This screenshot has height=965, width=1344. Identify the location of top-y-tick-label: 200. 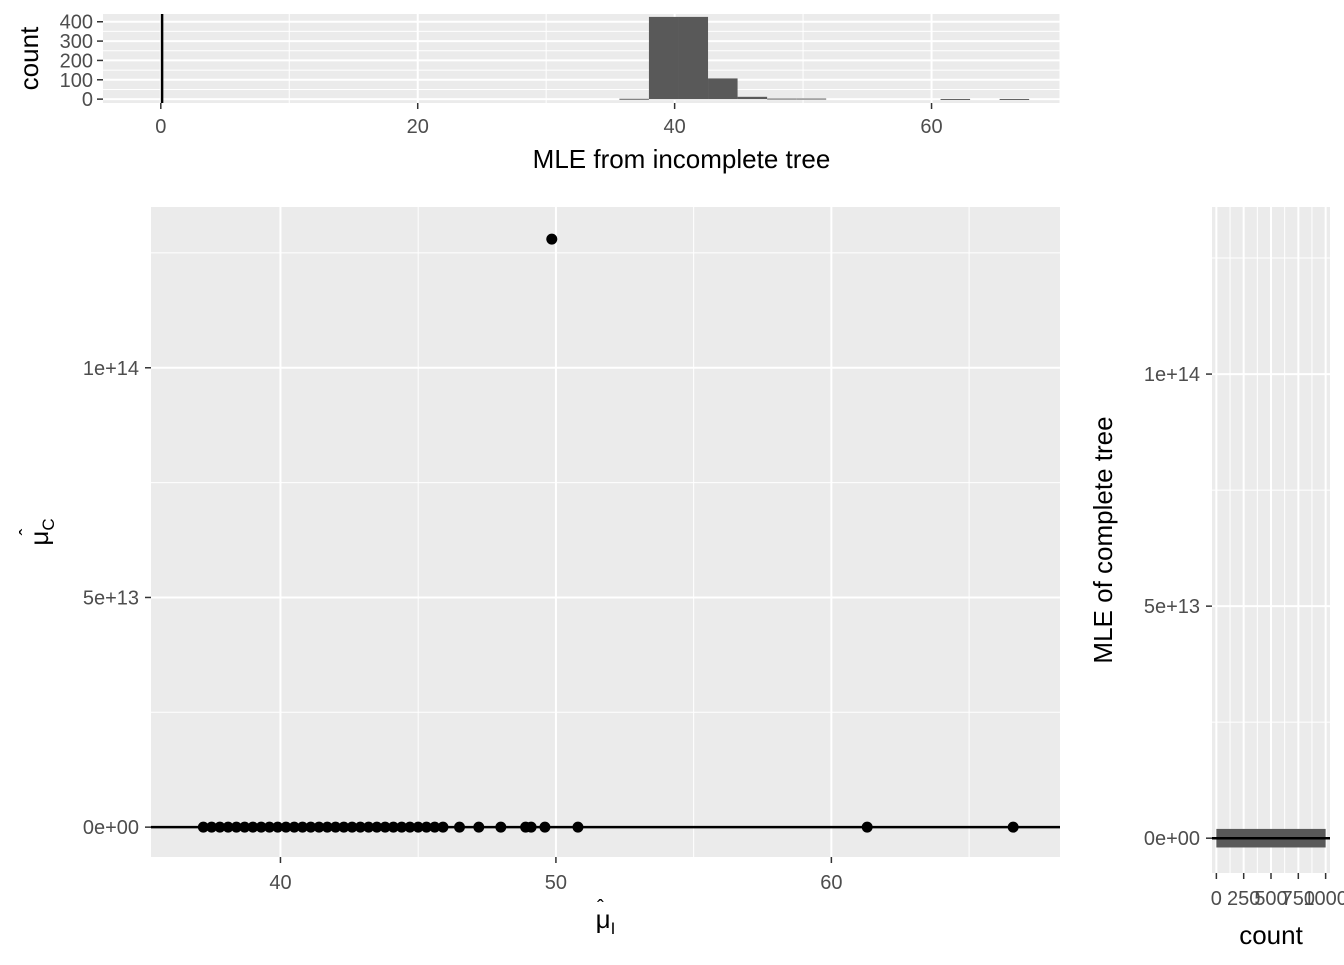
(76, 61).